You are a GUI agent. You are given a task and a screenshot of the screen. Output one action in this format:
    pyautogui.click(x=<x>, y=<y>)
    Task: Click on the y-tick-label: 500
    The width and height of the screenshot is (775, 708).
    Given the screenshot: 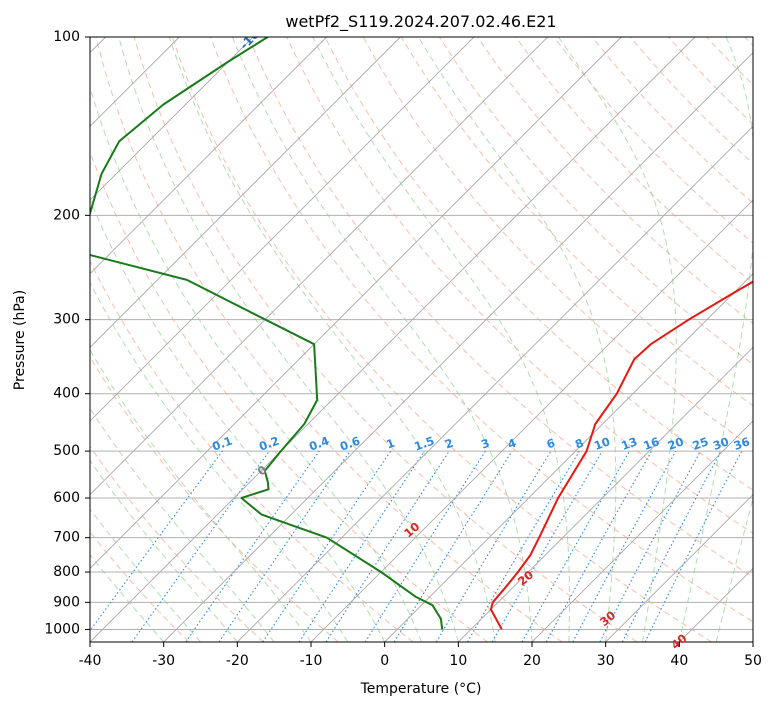 What is the action you would take?
    pyautogui.click(x=66, y=451)
    